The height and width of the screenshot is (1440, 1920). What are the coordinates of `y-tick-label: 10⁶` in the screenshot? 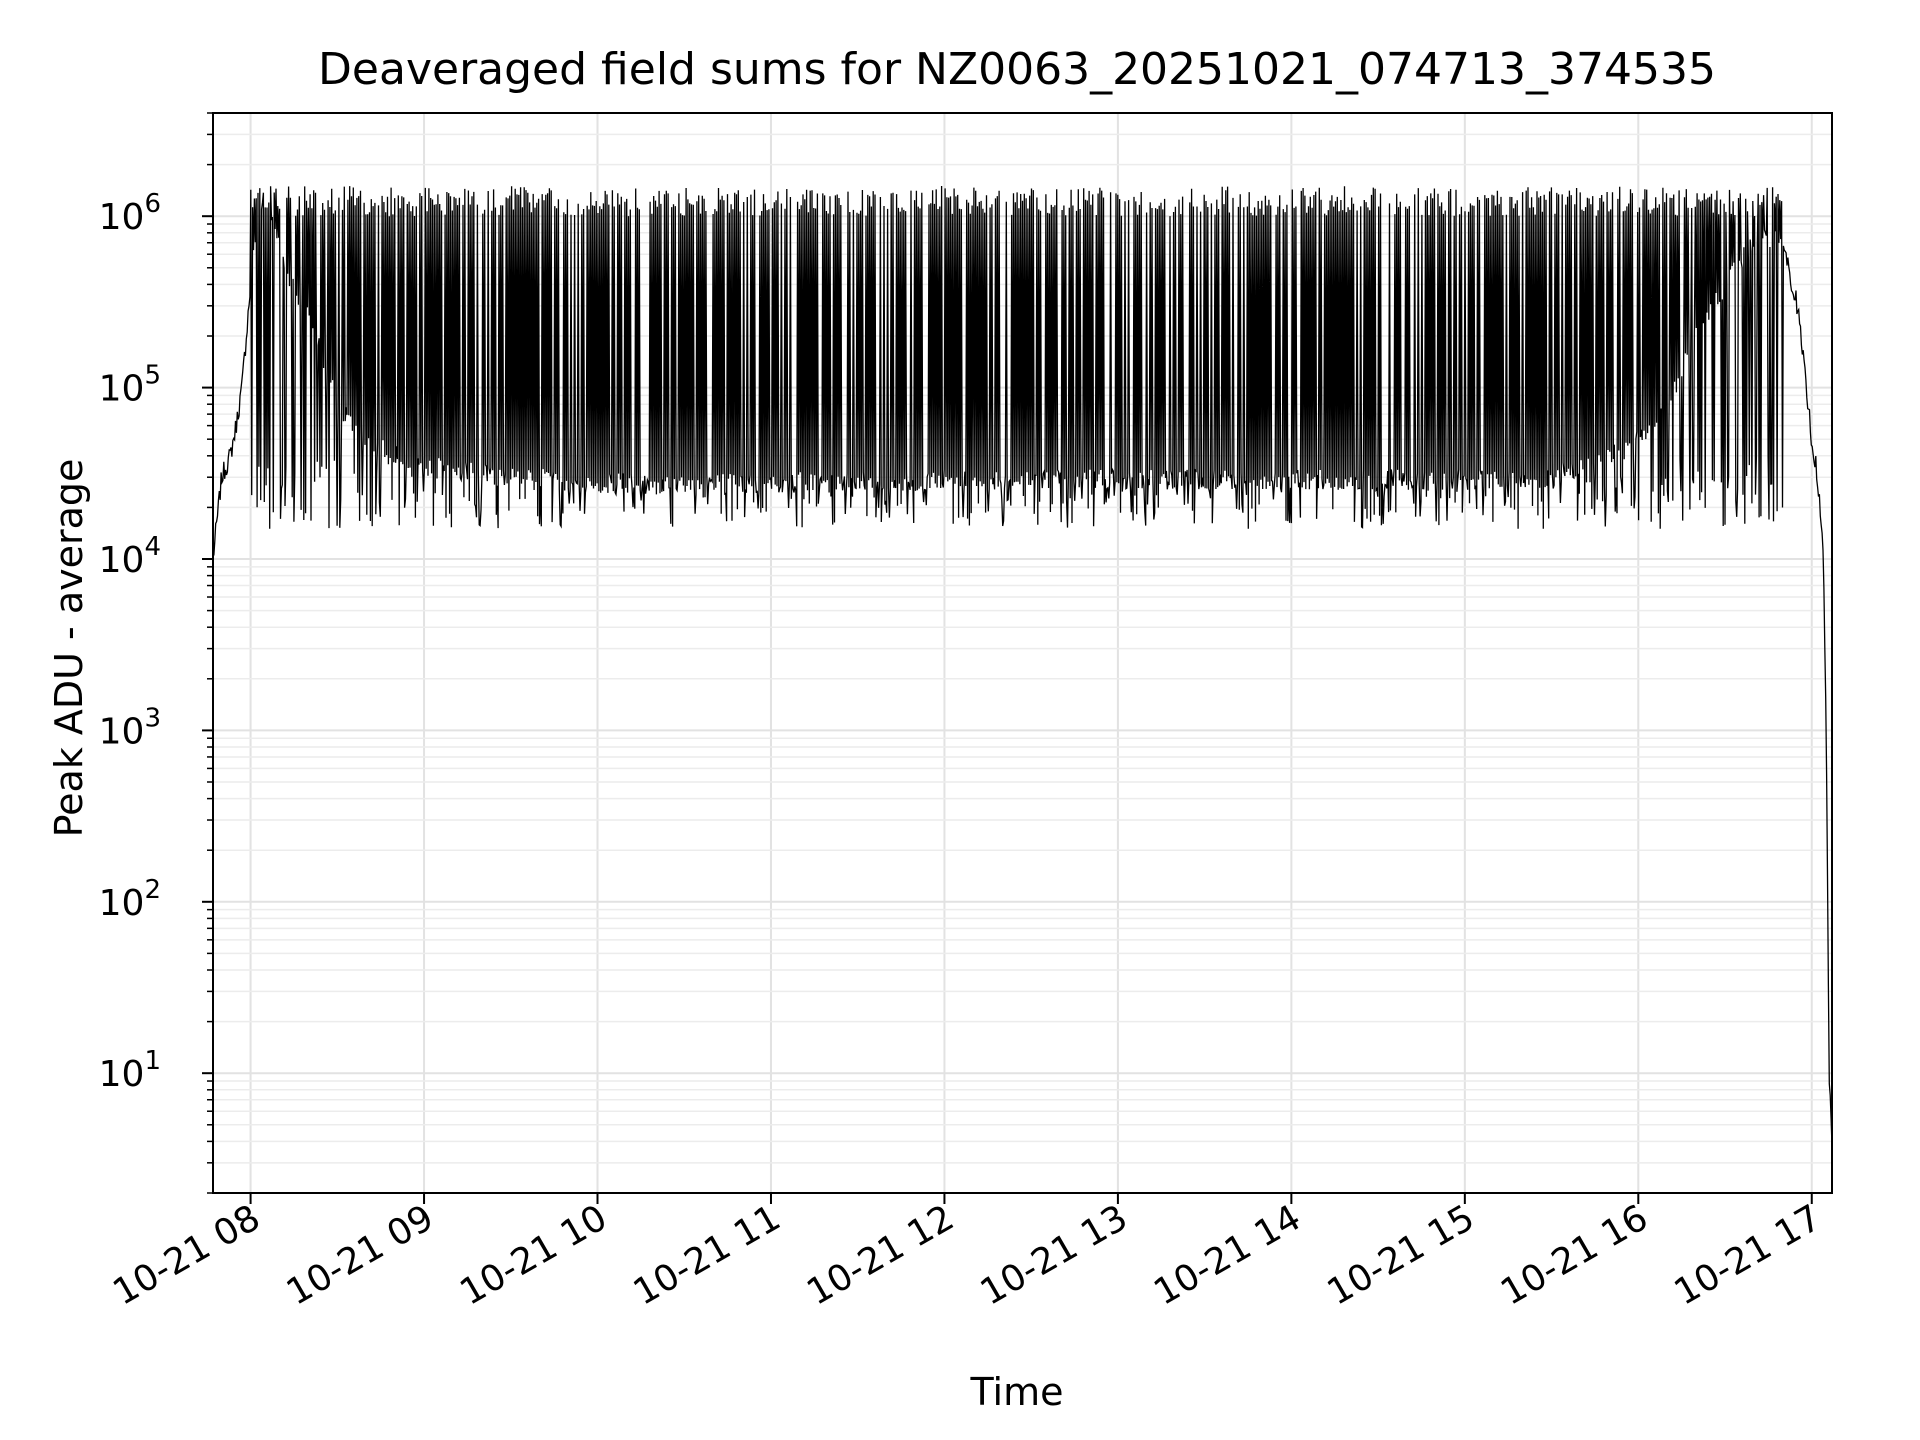 It's located at (130, 213).